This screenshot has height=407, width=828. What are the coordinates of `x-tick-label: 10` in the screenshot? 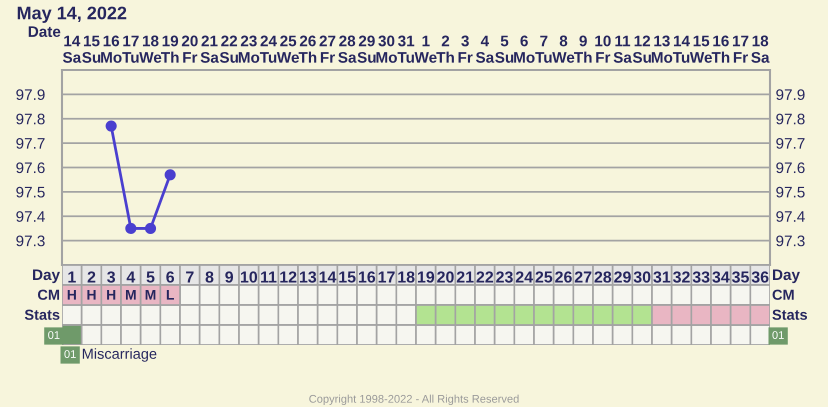 It's located at (249, 277).